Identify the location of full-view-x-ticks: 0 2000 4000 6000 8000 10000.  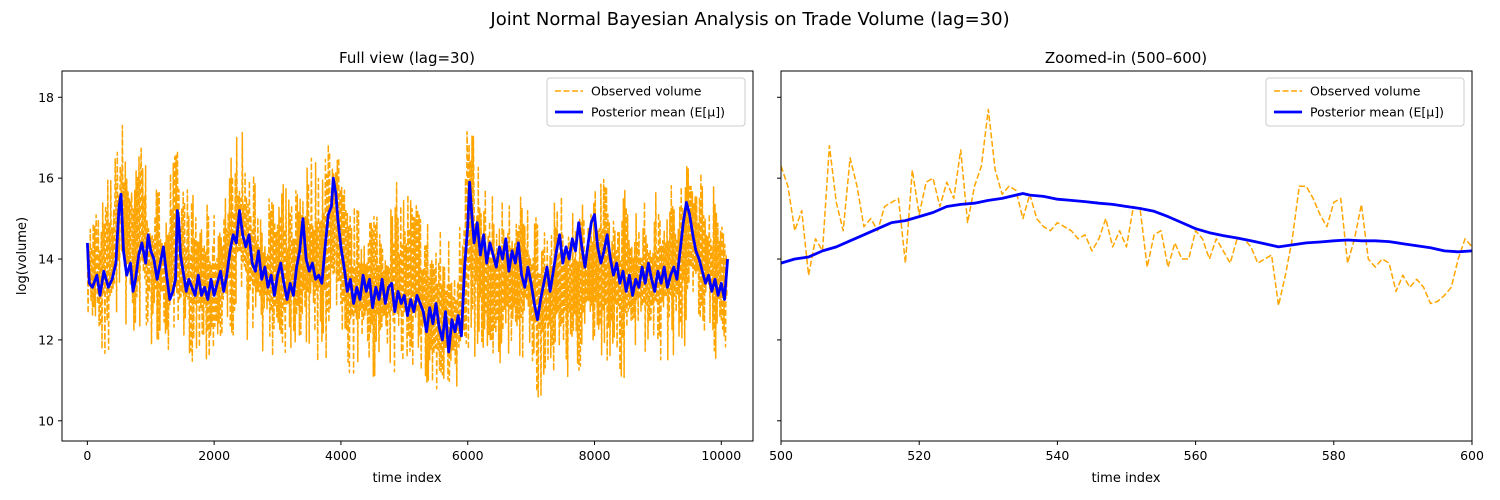
(412, 452).